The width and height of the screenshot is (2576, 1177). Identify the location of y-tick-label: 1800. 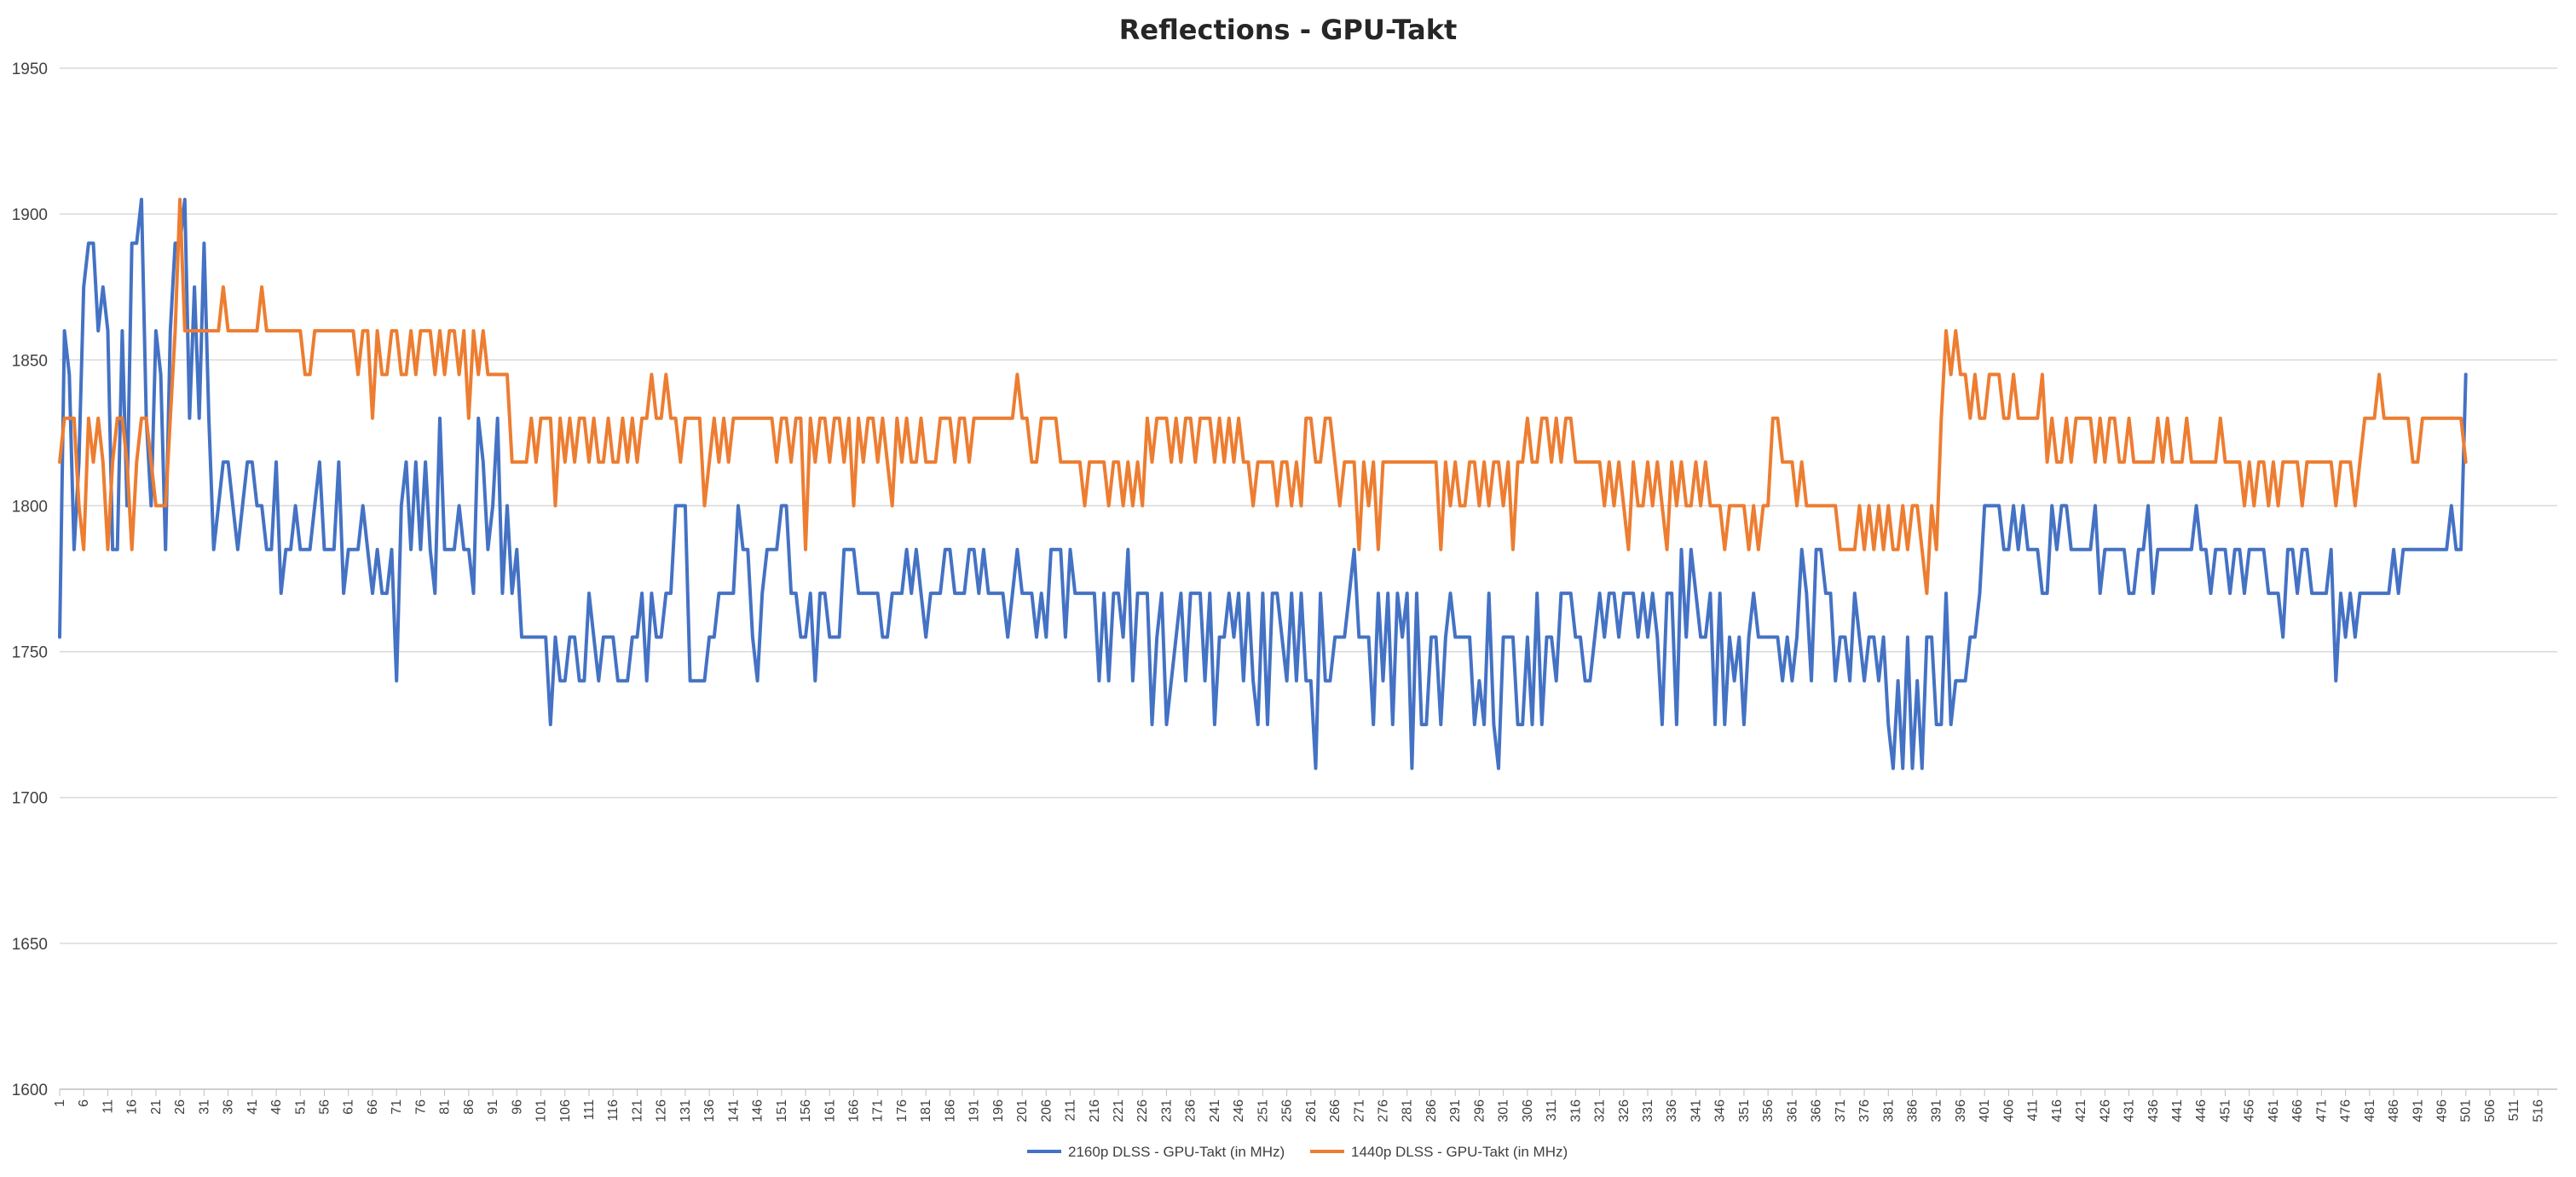
(30, 507).